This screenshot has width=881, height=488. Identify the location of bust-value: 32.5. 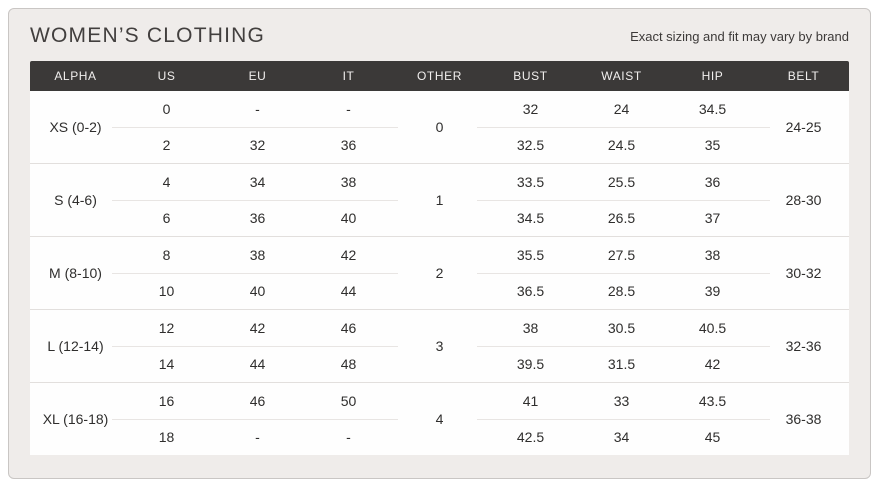
(530, 145).